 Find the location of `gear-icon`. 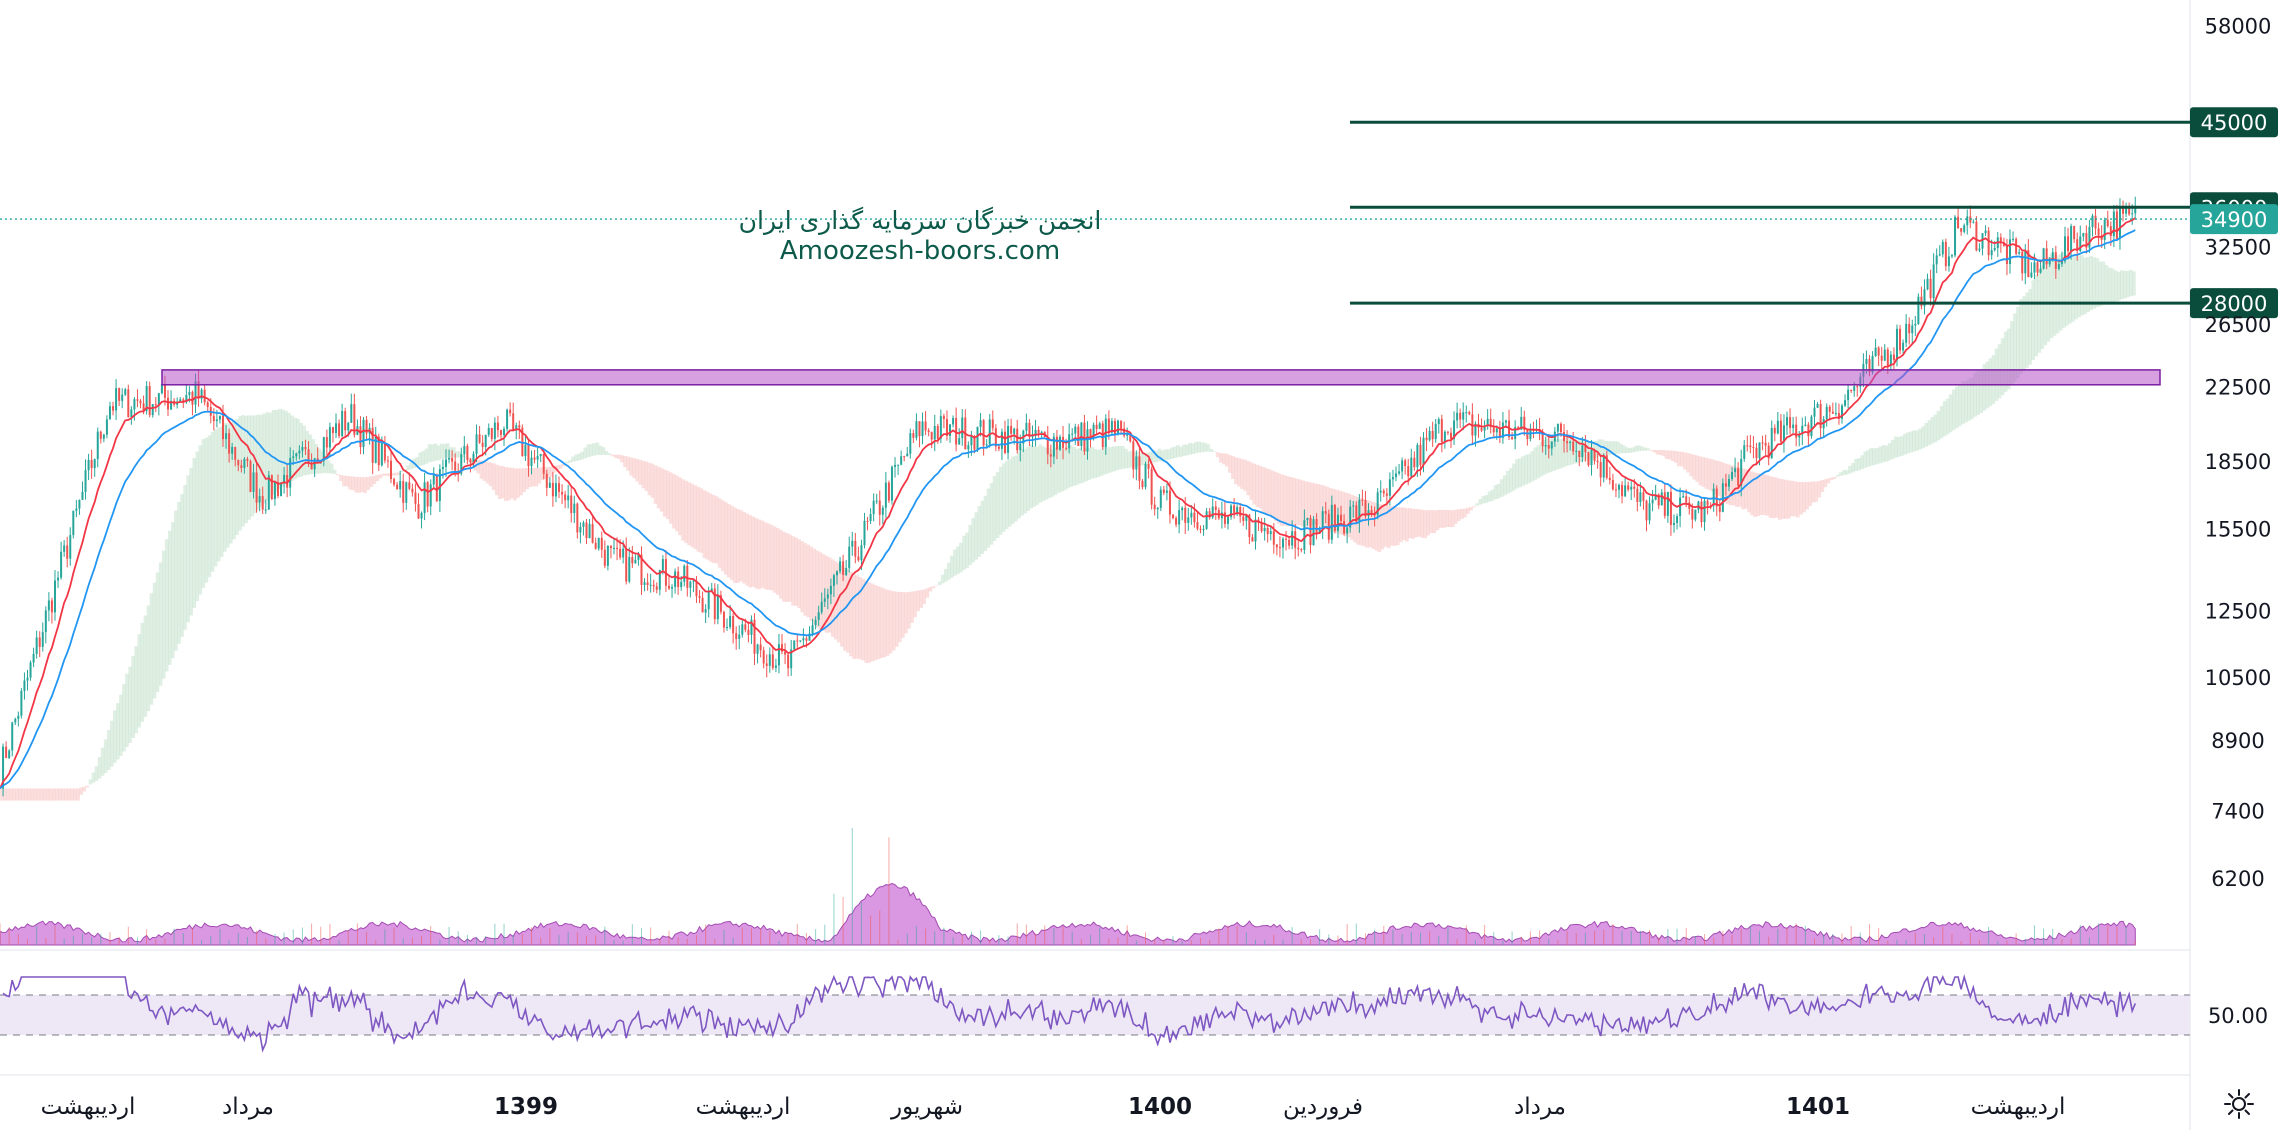

gear-icon is located at coordinates (2239, 1104).